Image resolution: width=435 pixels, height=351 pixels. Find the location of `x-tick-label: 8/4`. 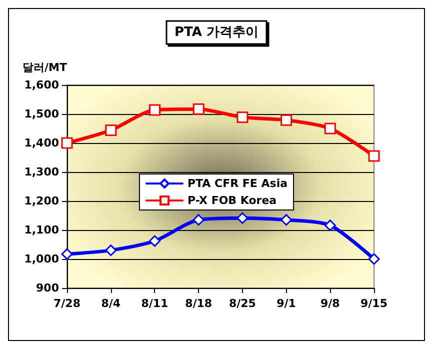

x-tick-label: 8/4 is located at coordinates (111, 303).